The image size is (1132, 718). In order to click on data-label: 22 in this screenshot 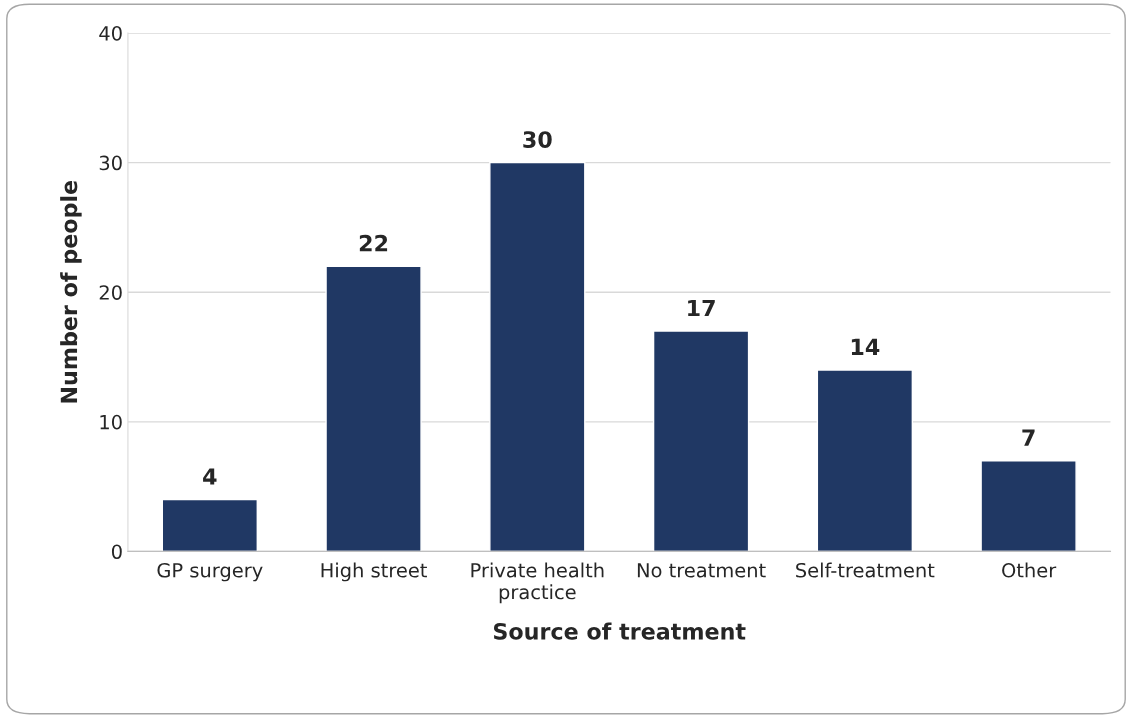, I will do `click(373, 243)`.